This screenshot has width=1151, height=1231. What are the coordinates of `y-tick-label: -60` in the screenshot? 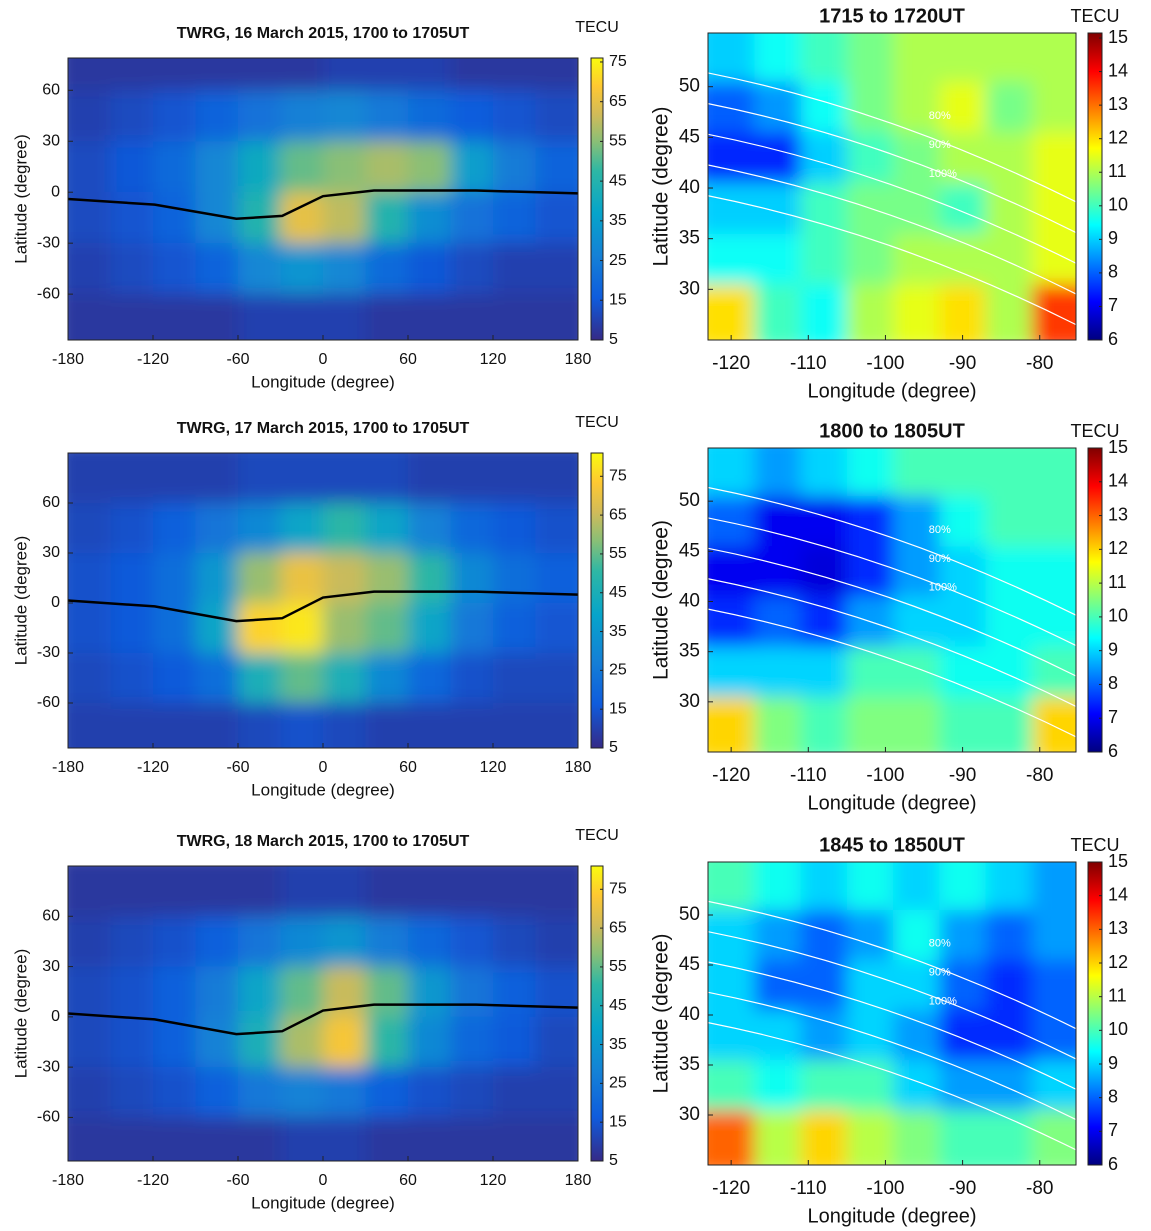 It's located at (48, 1117).